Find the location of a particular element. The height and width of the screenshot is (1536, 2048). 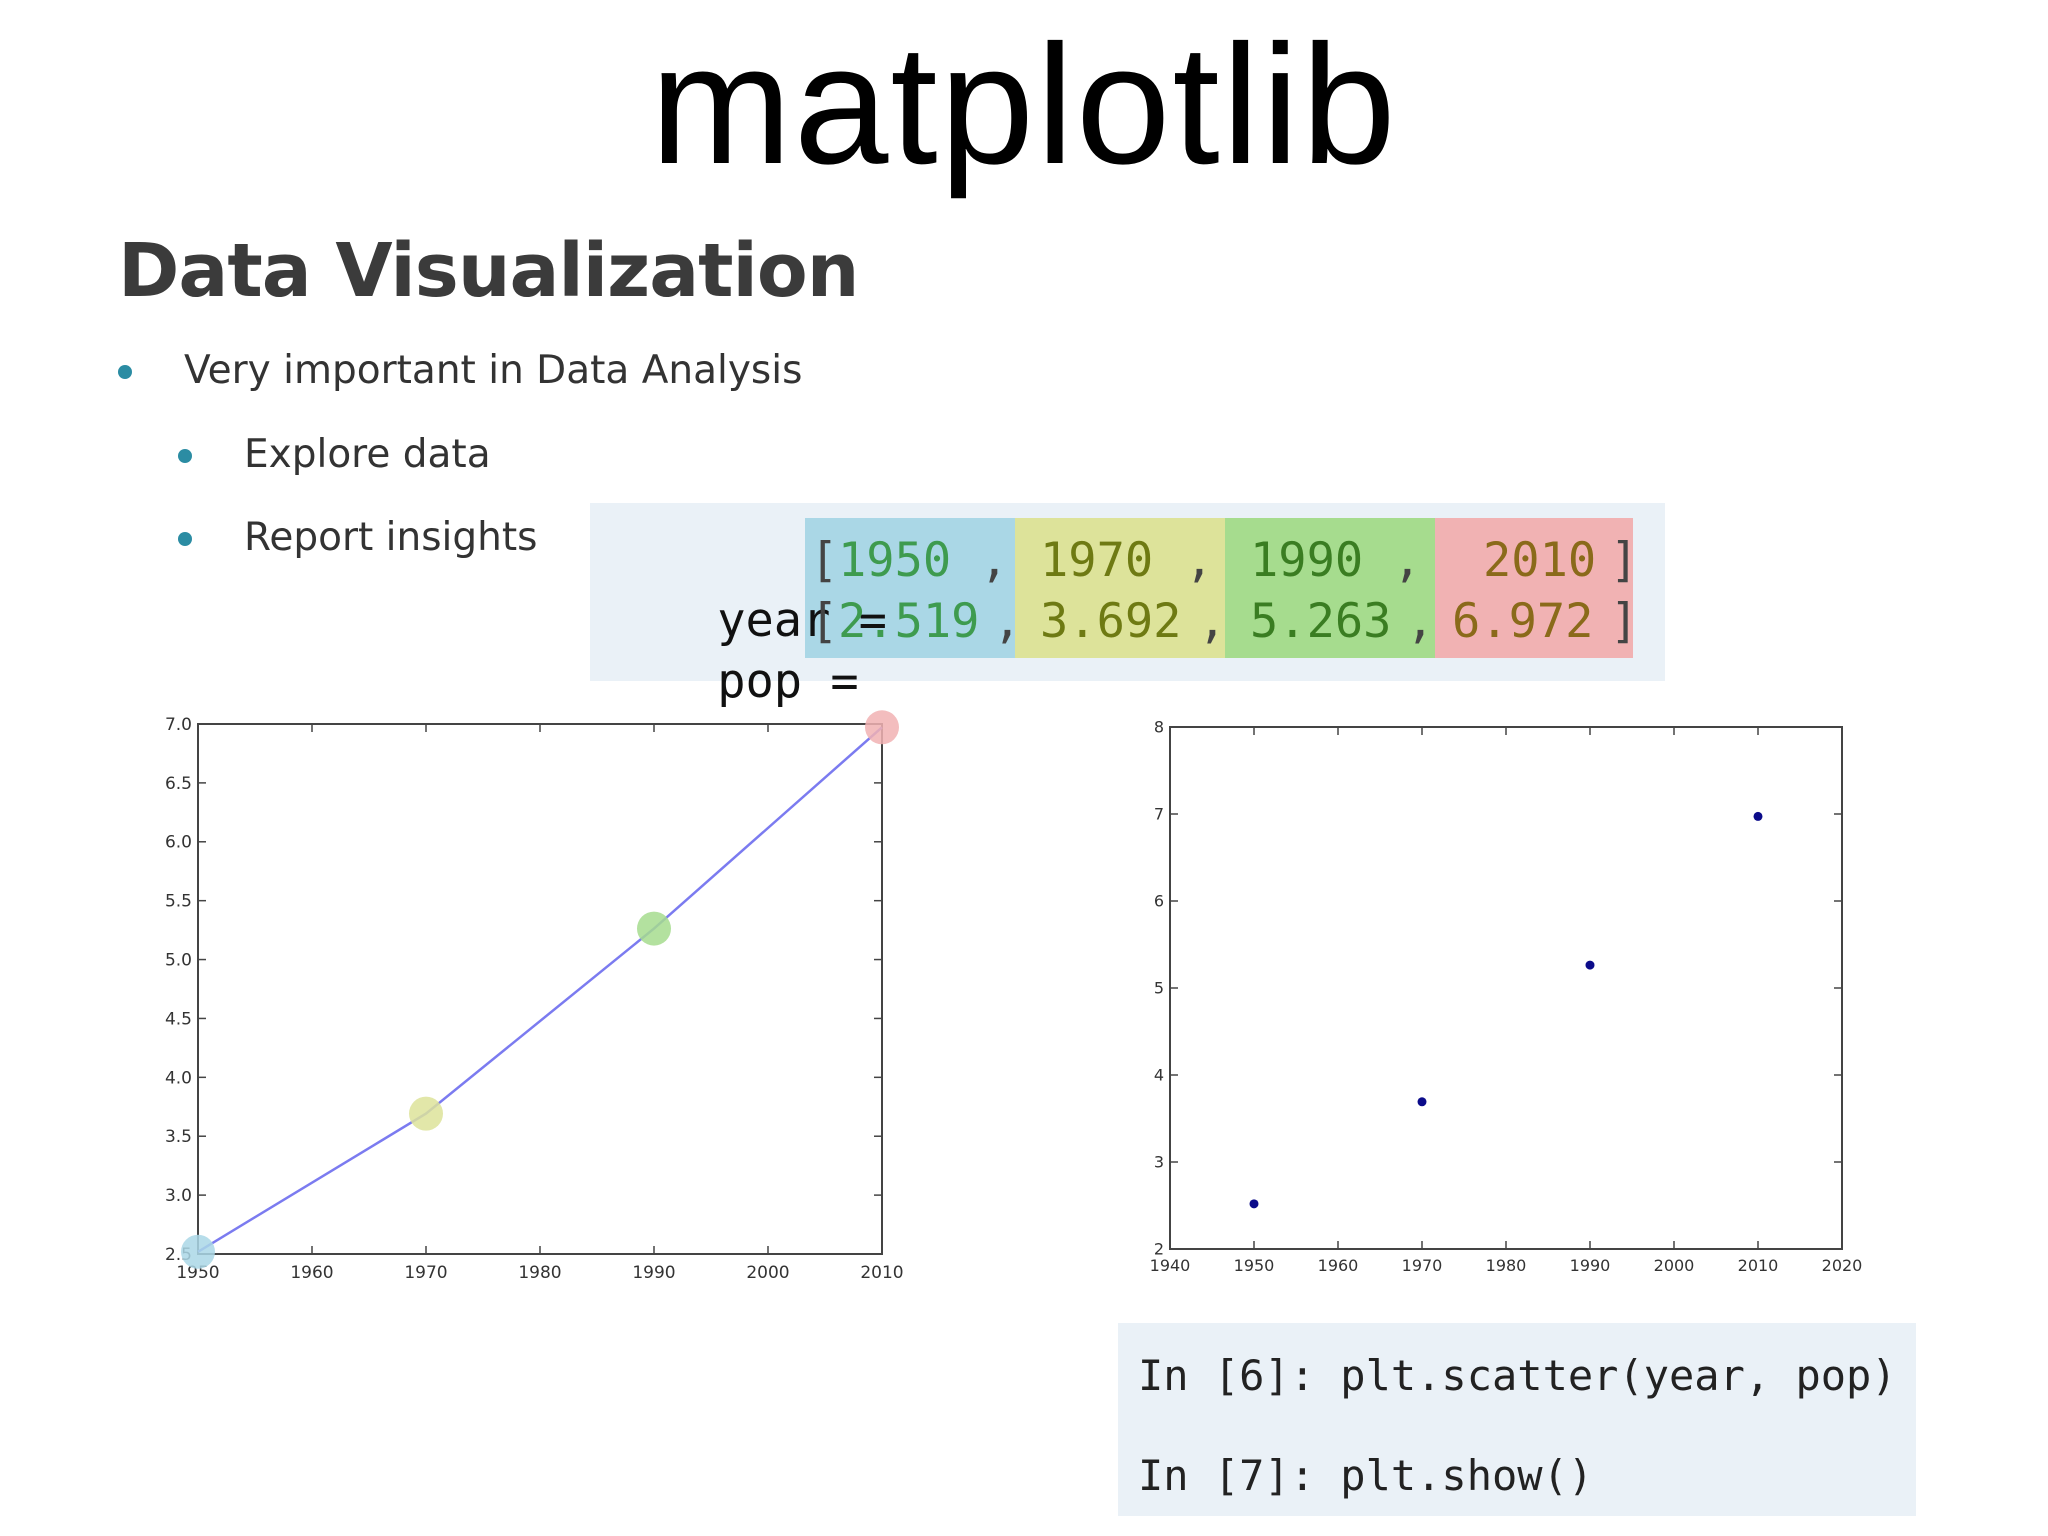

pop-value: 3.692 is located at coordinates (1111, 621).